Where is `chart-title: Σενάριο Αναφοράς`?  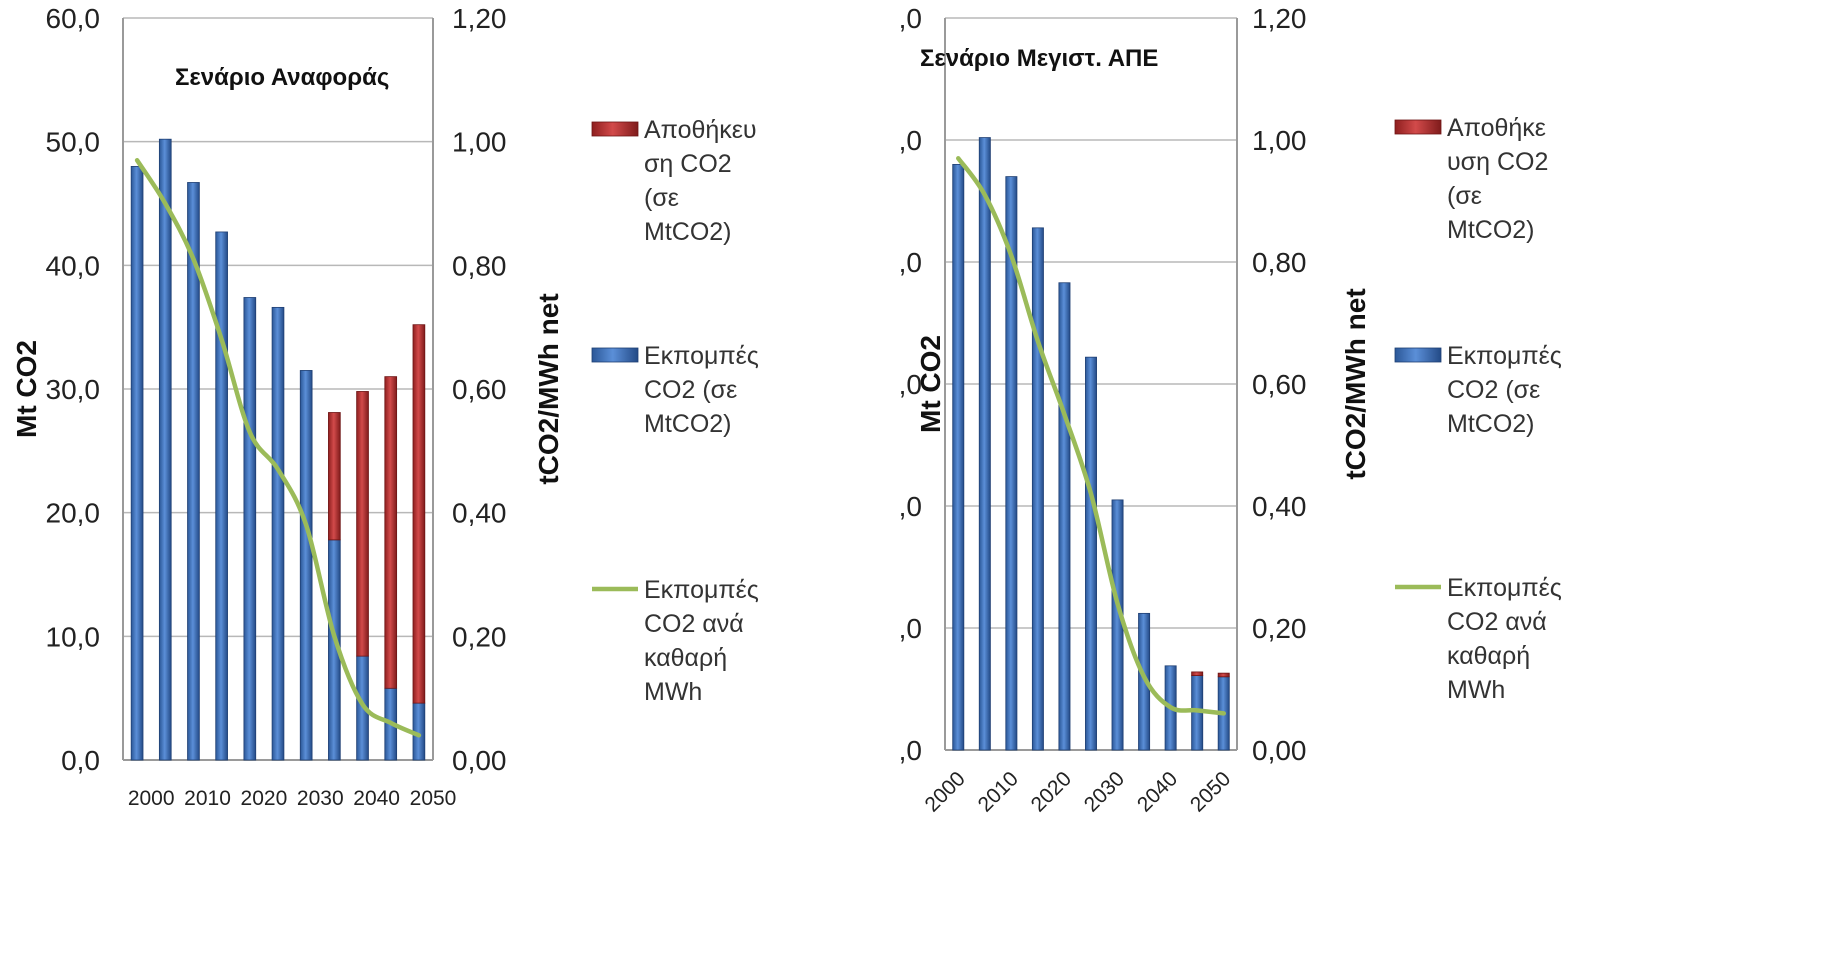 chart-title: Σενάριο Αναφοράς is located at coordinates (282, 77).